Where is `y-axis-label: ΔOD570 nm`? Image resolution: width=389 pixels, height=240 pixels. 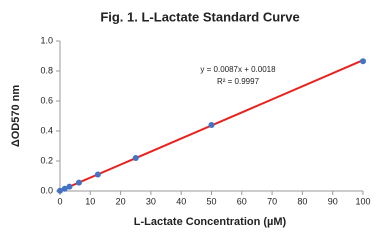 y-axis-label: ΔOD570 nm is located at coordinates (16, 116).